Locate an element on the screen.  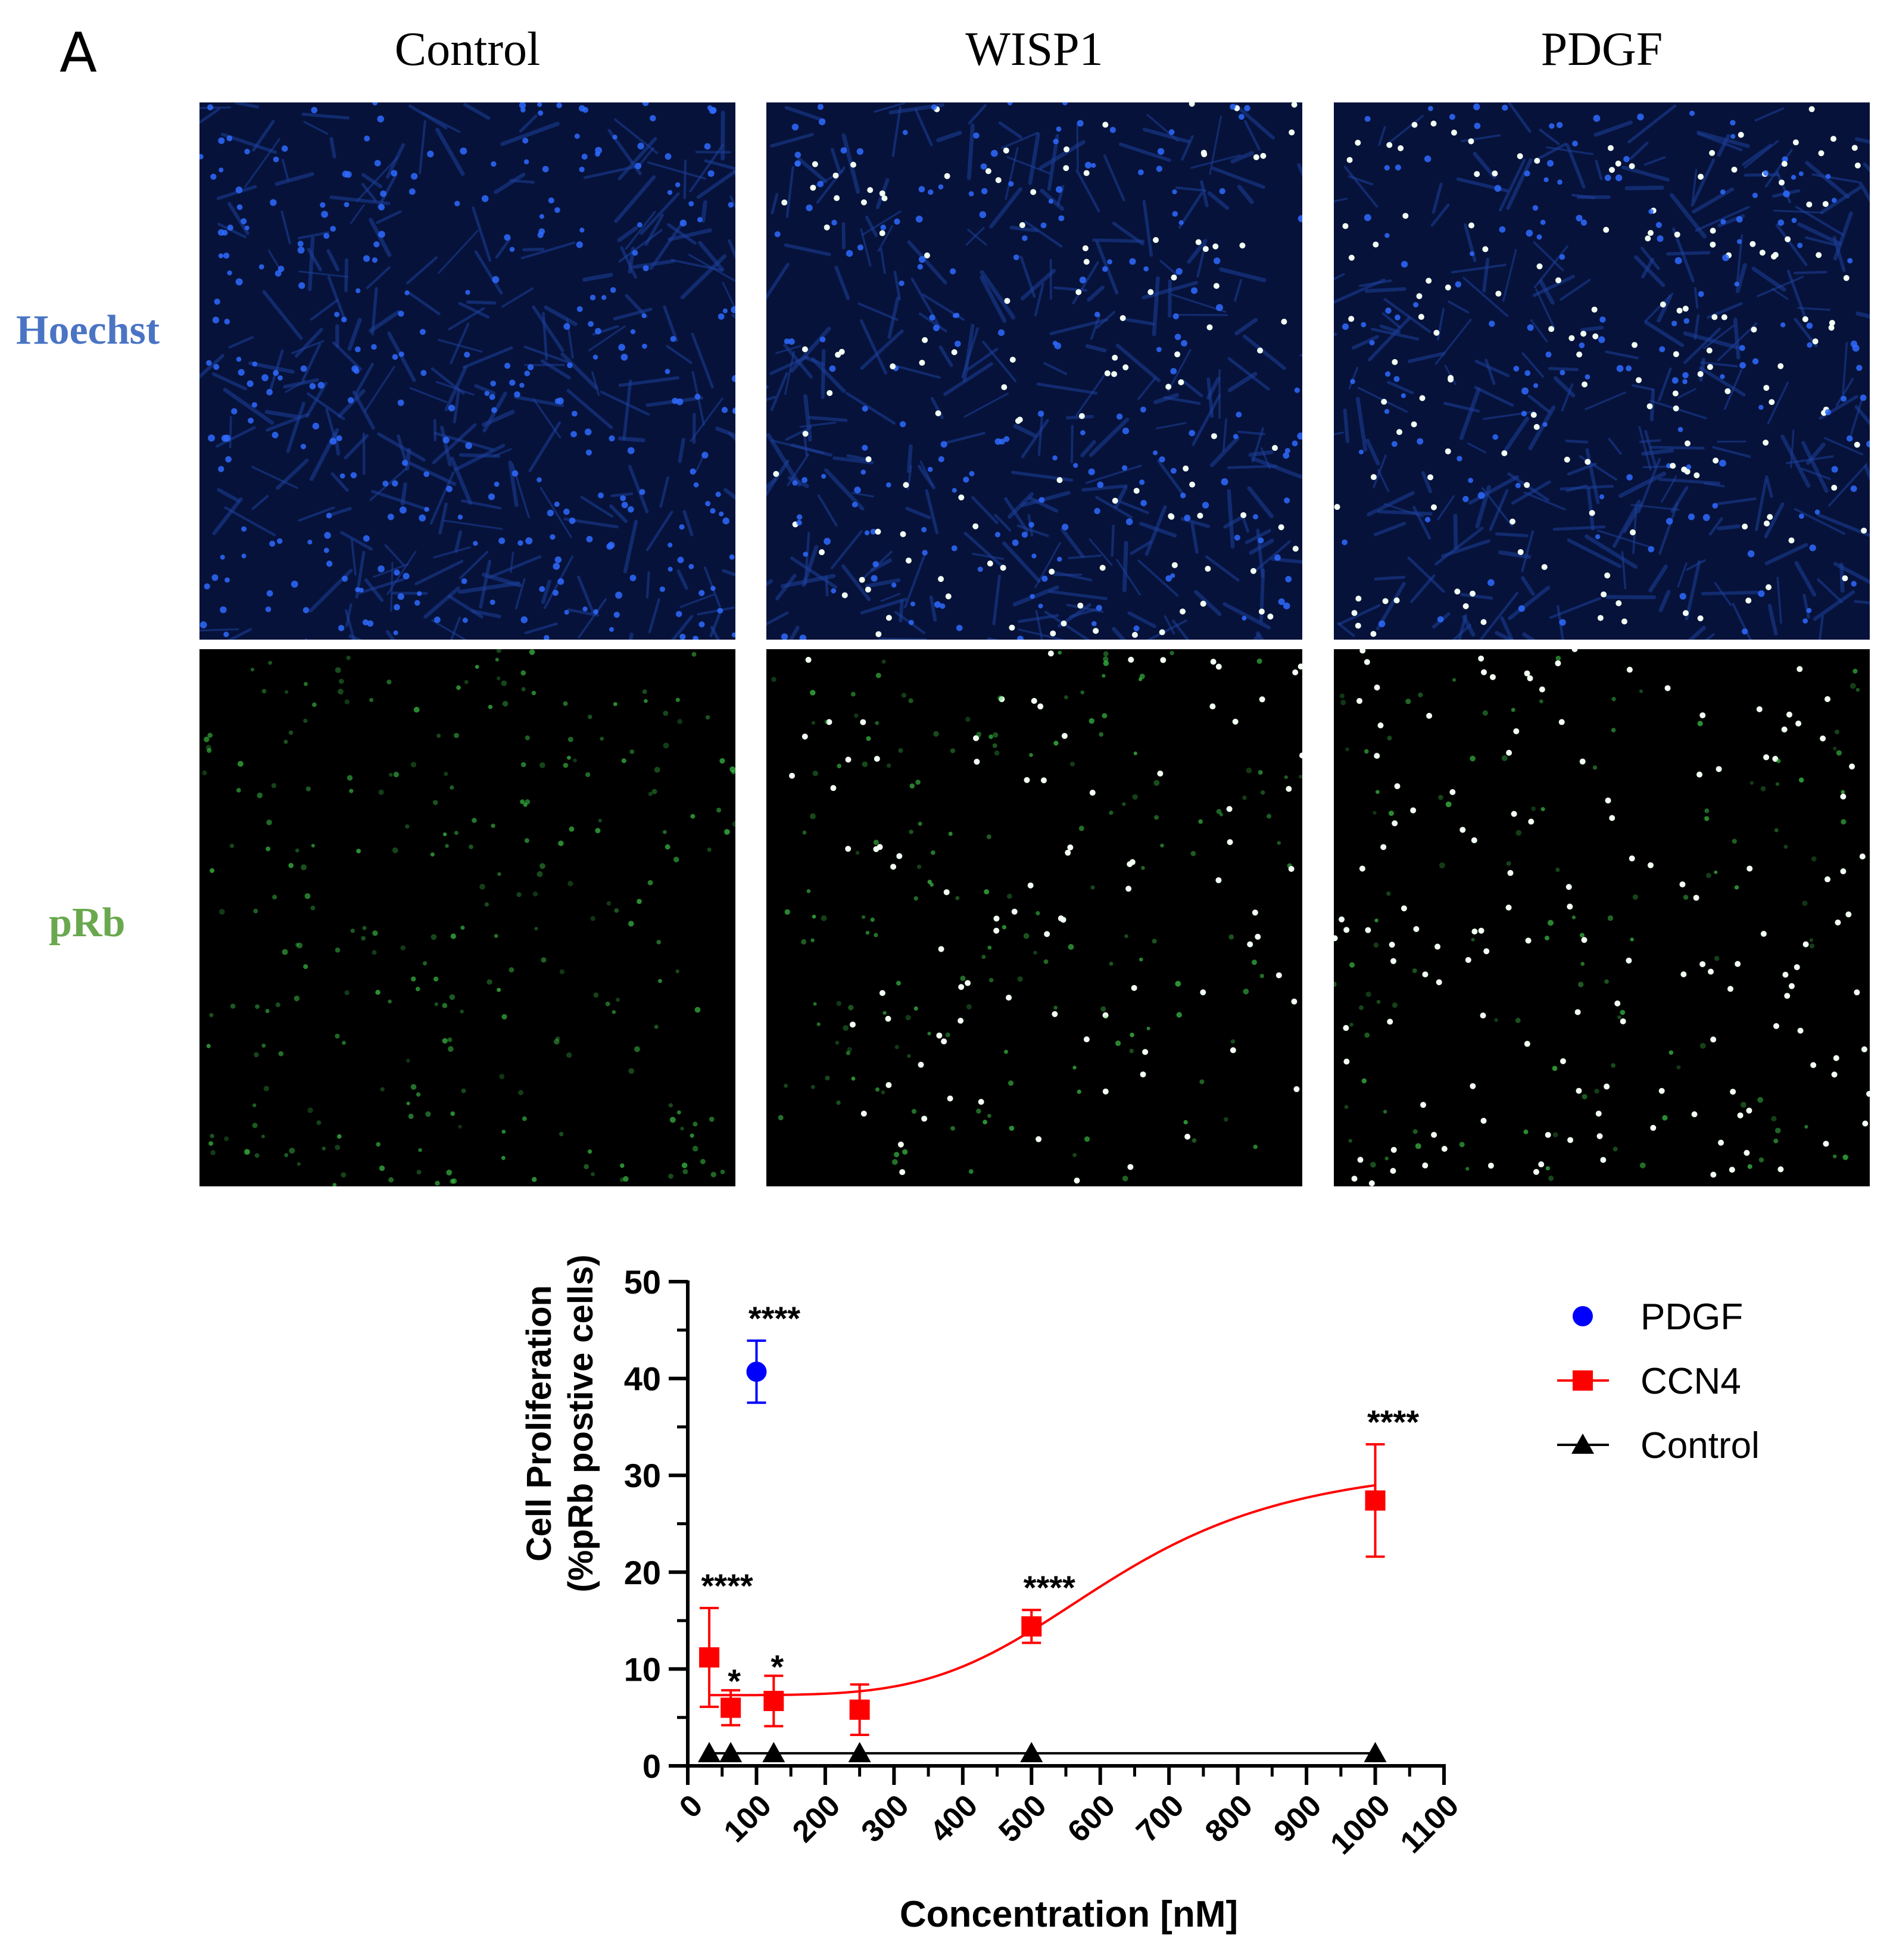
x-tick-label: 100 is located at coordinates (748, 1819).